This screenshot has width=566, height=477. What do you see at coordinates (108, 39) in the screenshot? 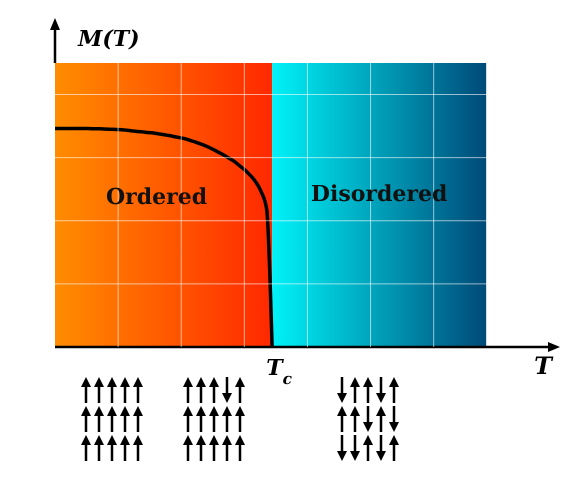
I see `y-axis-title: M(T)` at bounding box center [108, 39].